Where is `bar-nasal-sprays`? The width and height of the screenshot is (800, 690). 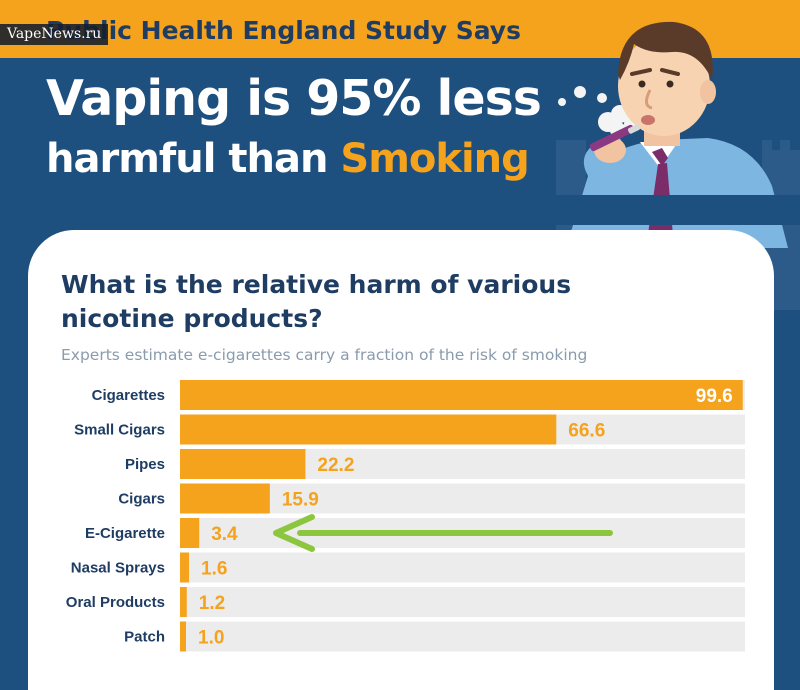
bar-nasal-sprays is located at coordinates (185, 567).